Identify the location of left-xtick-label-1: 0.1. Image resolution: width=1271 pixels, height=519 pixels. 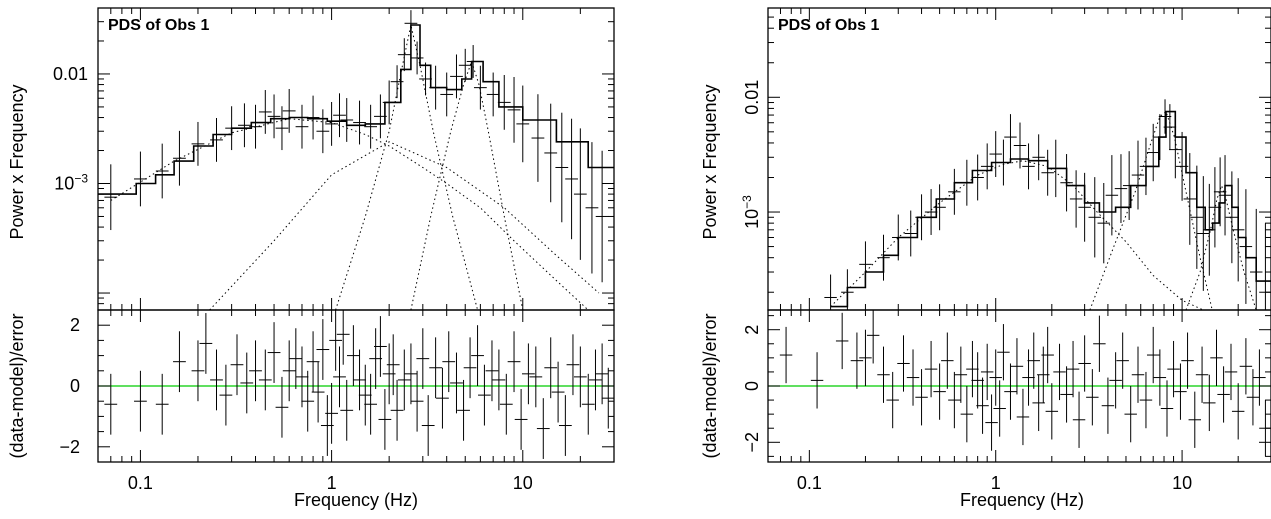
(140, 483).